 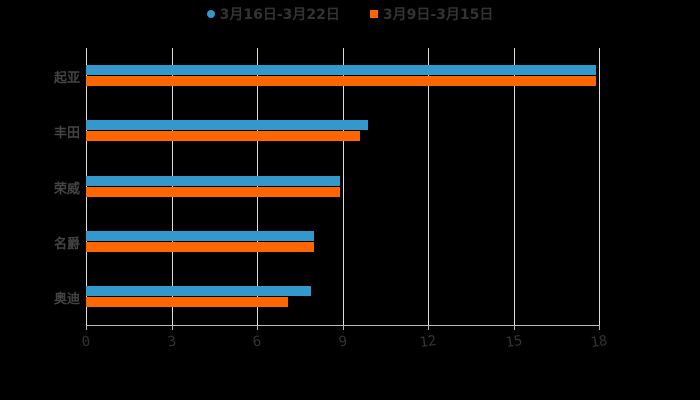 I want to click on x-axis, so click(x=343, y=325).